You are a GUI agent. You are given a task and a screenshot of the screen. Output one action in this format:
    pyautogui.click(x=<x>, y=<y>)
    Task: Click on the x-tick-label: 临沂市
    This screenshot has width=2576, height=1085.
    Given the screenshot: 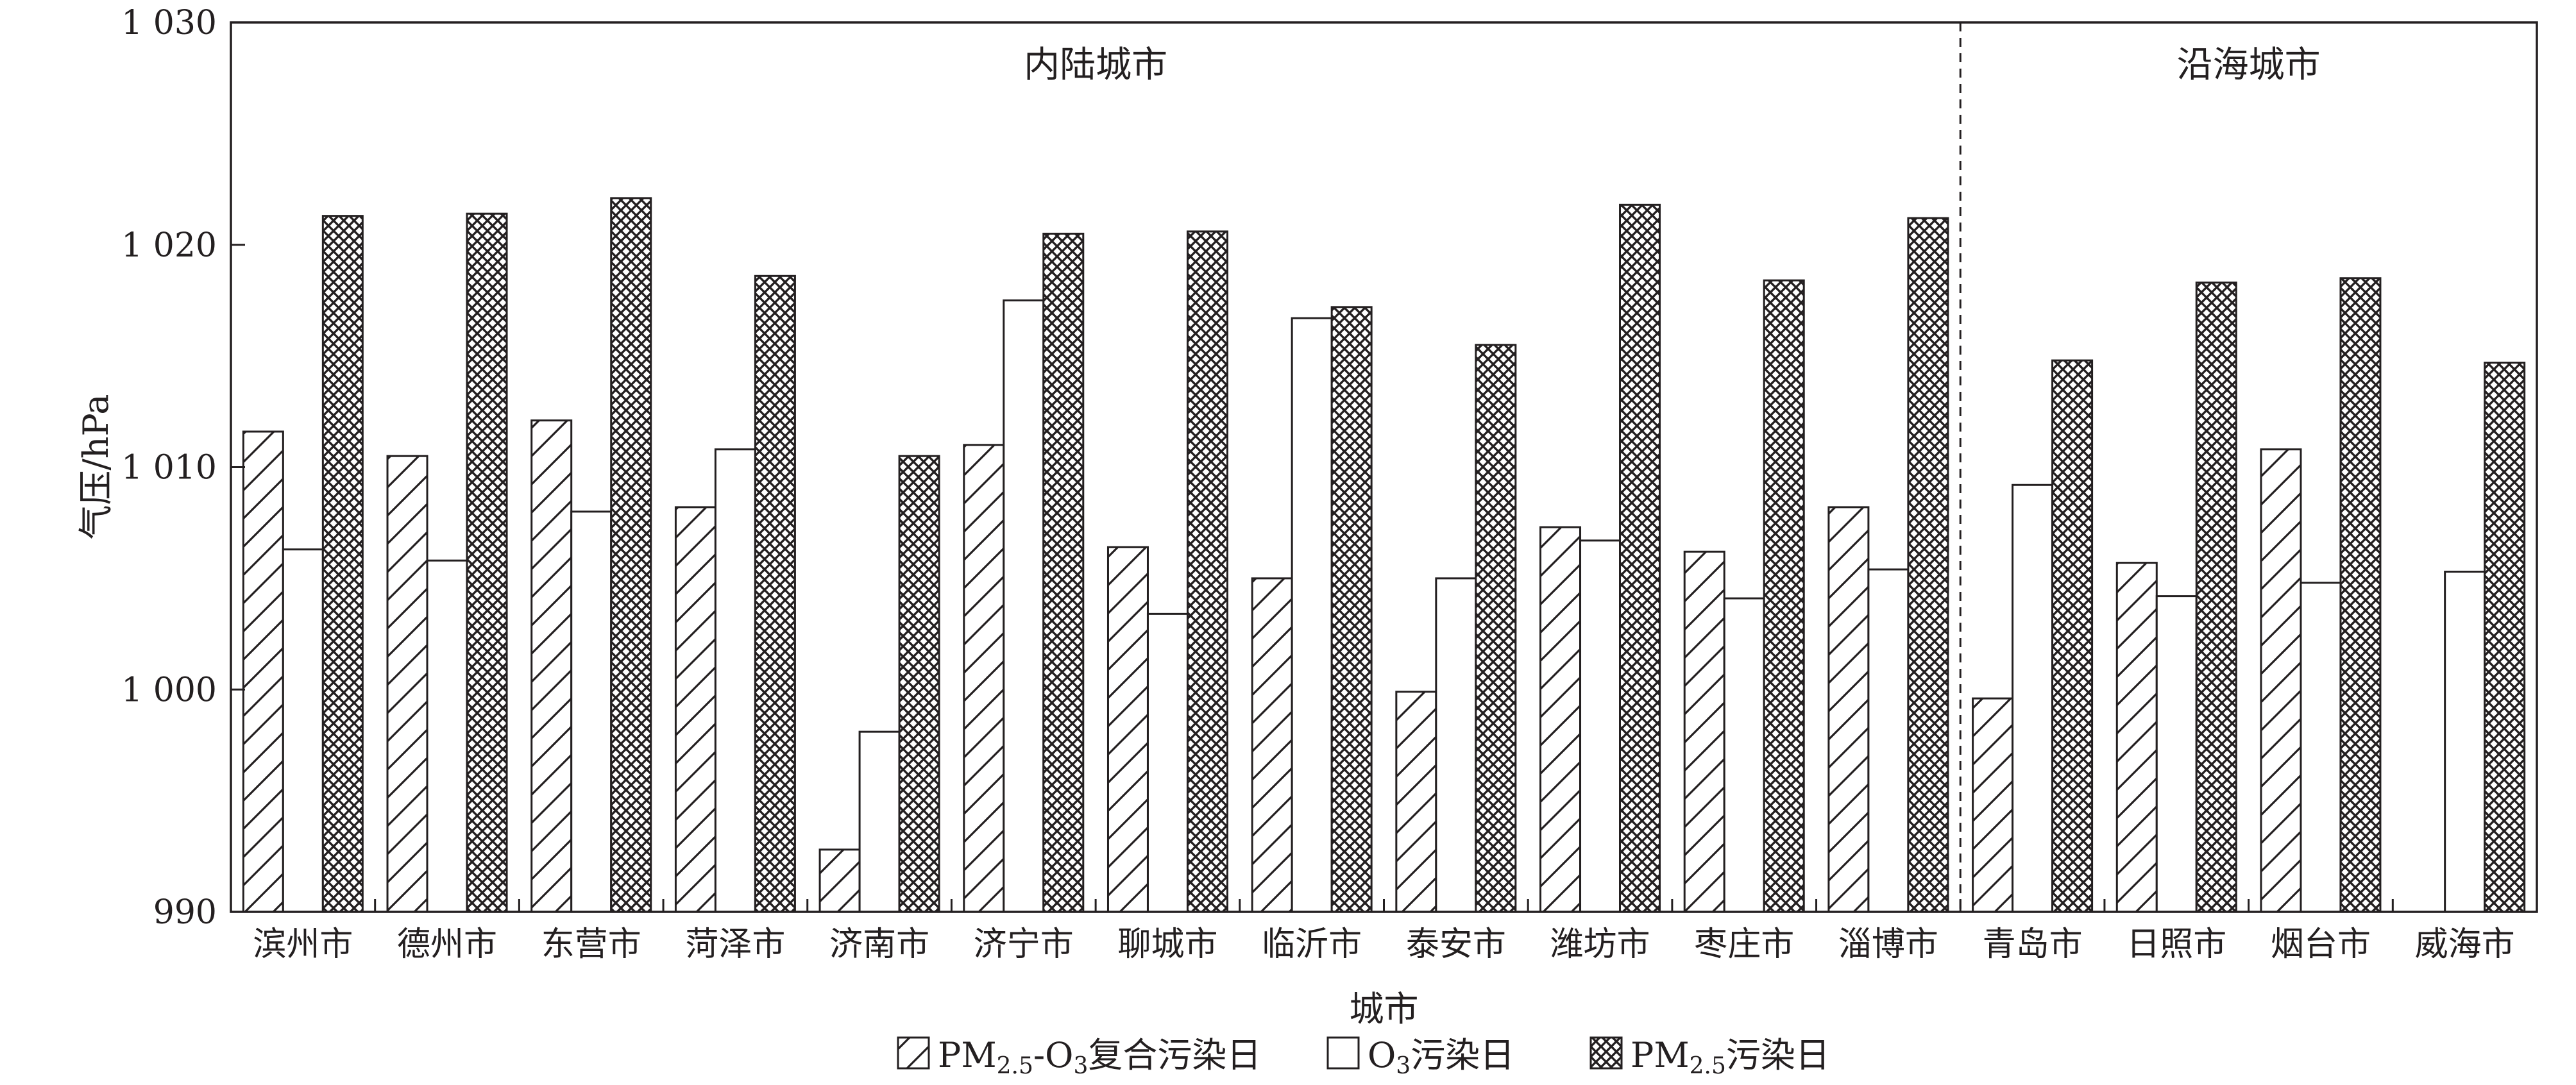 What is the action you would take?
    pyautogui.click(x=1312, y=944)
    